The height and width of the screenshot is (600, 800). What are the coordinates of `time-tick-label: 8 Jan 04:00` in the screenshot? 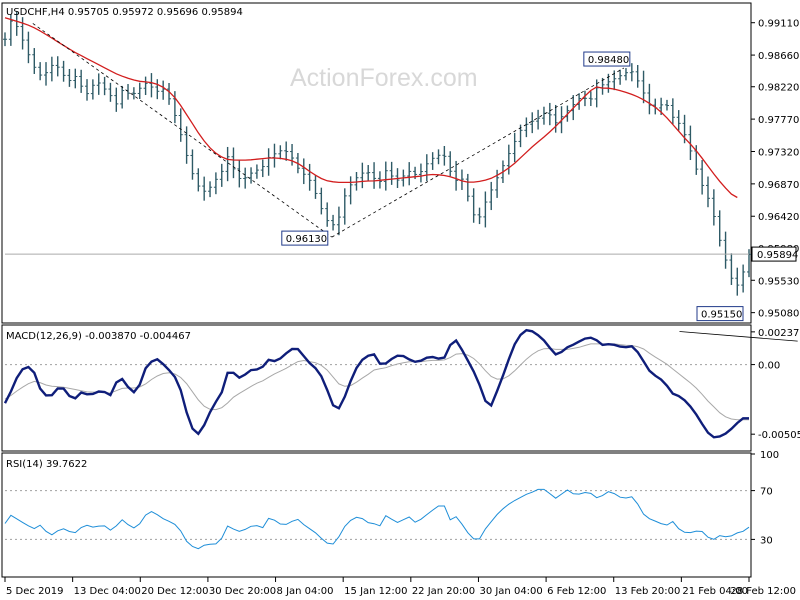 It's located at (305, 591).